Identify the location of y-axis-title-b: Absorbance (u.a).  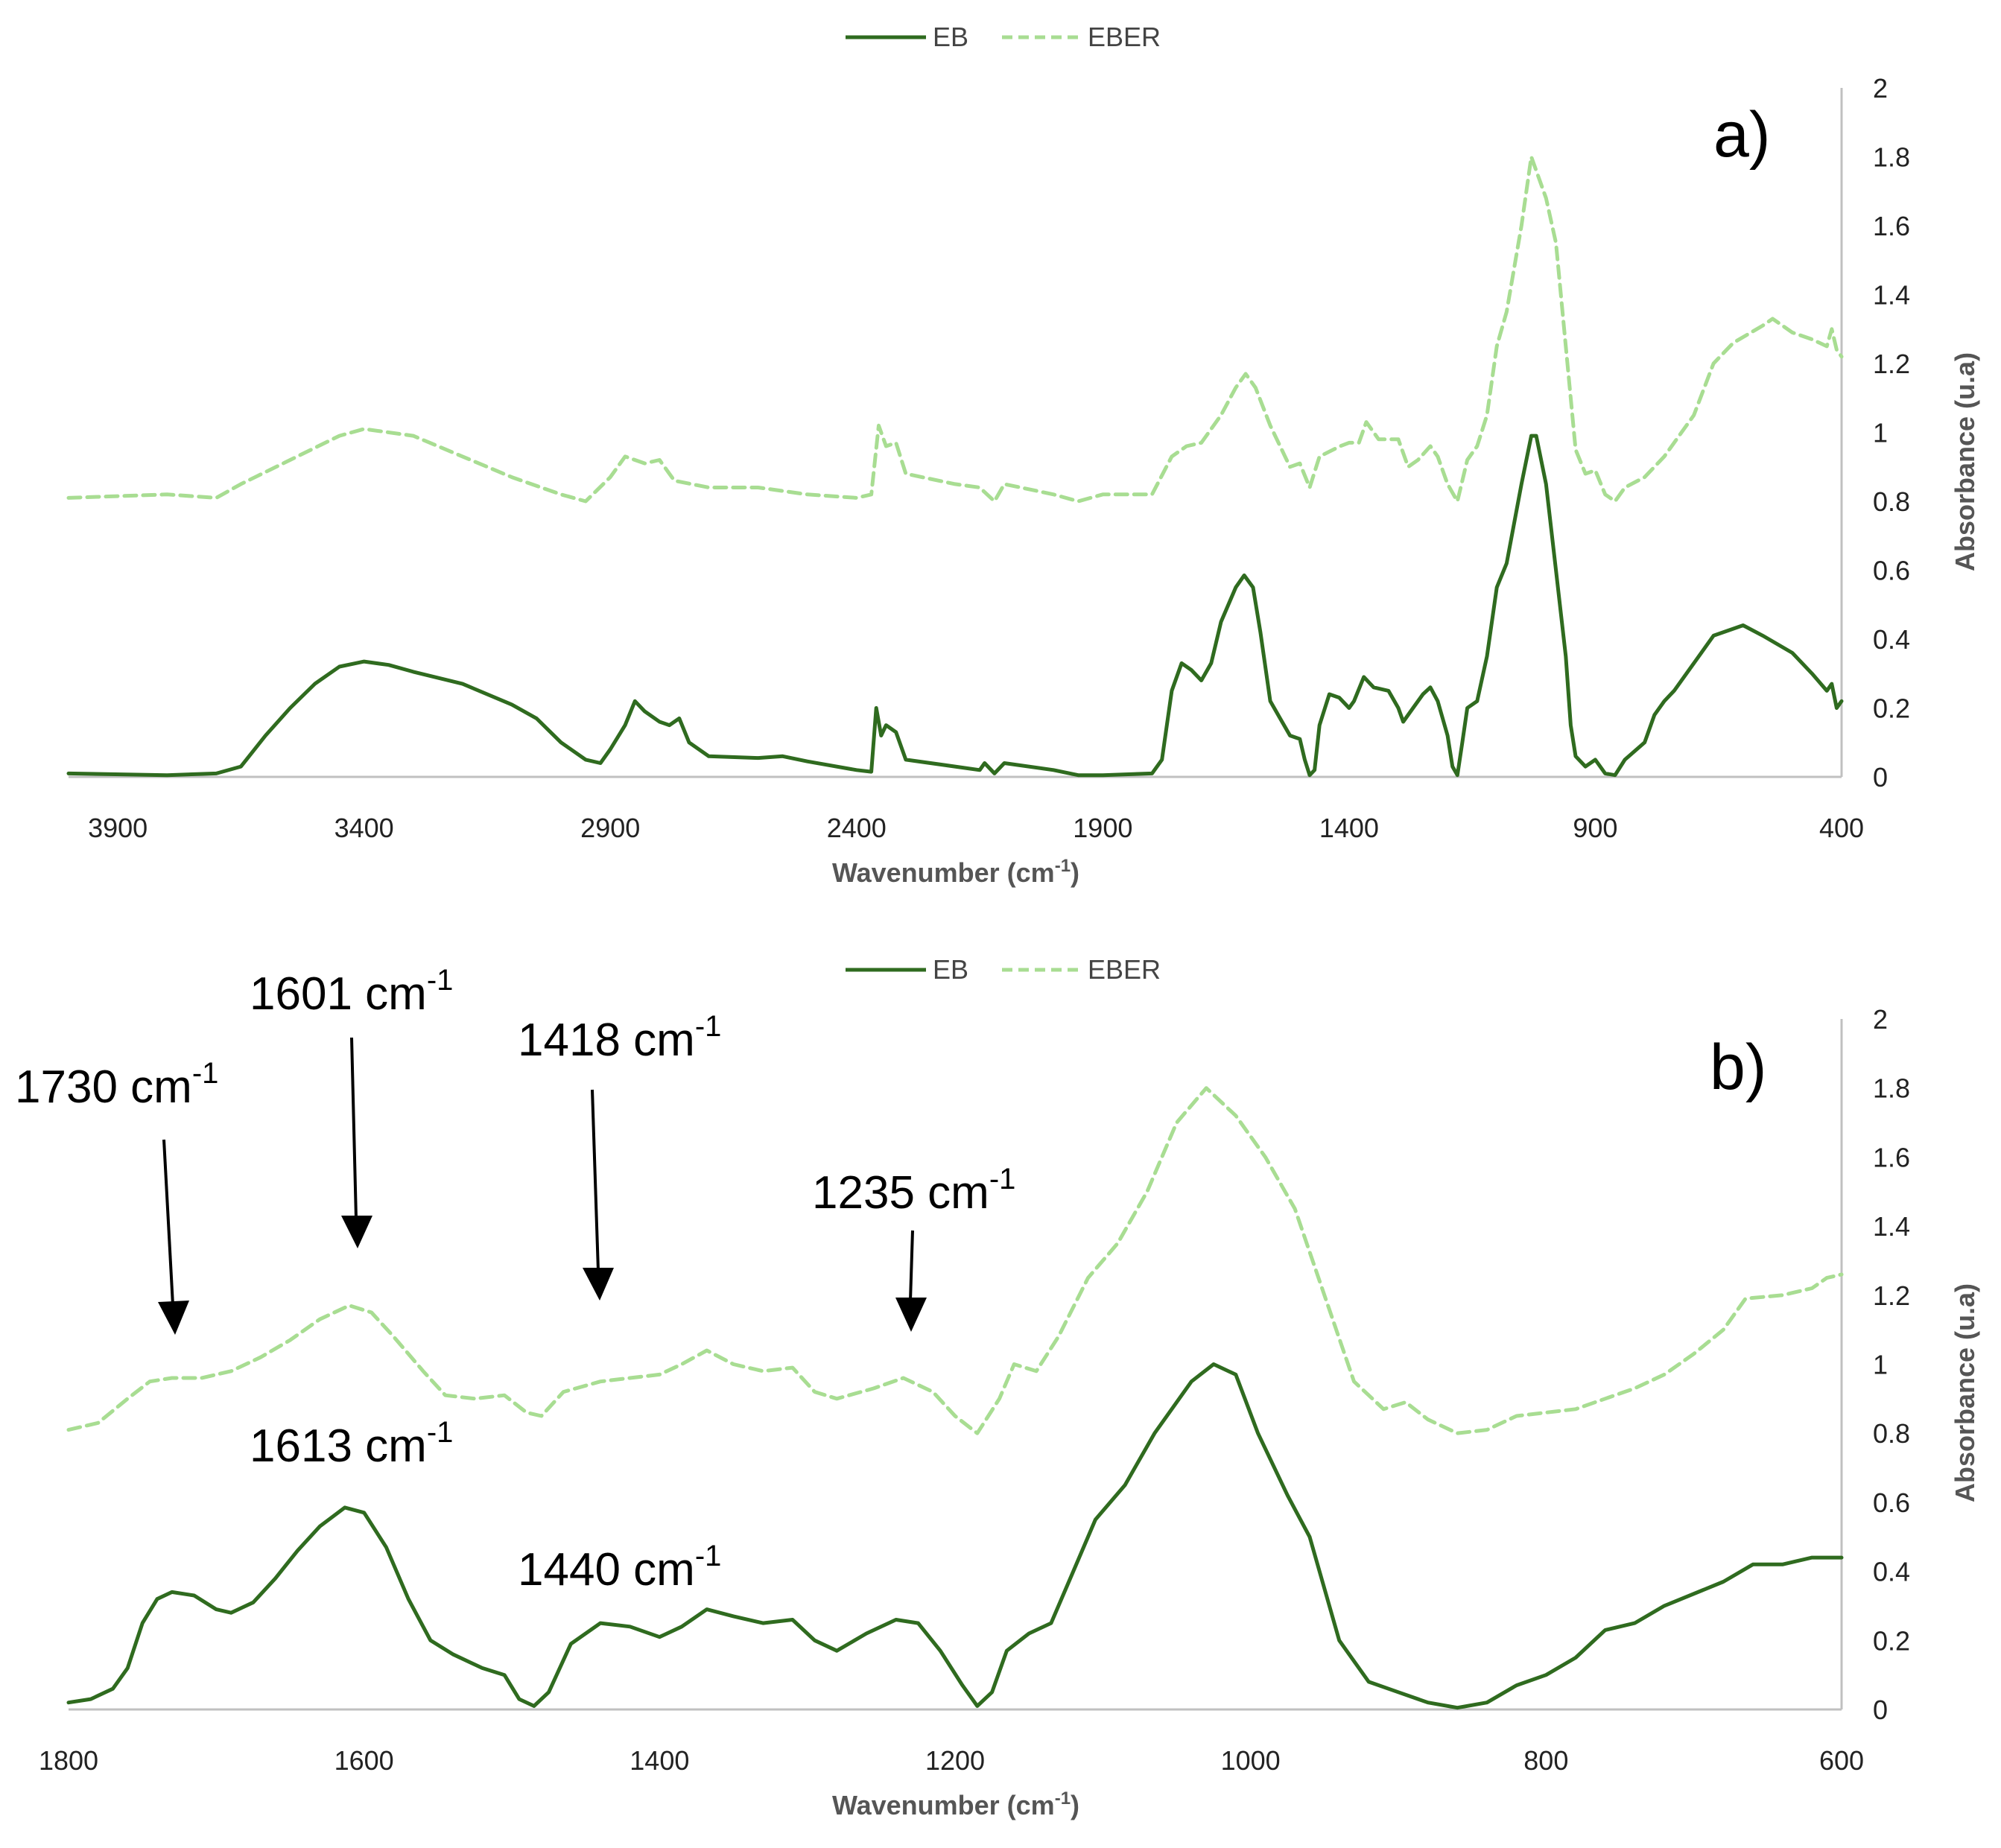
(1965, 1392).